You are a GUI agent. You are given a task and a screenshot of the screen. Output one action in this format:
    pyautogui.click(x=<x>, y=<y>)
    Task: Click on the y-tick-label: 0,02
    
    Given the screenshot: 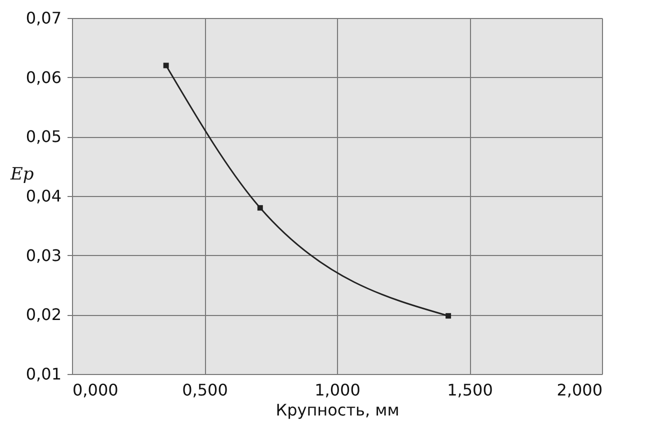 What is the action you would take?
    pyautogui.click(x=44, y=314)
    